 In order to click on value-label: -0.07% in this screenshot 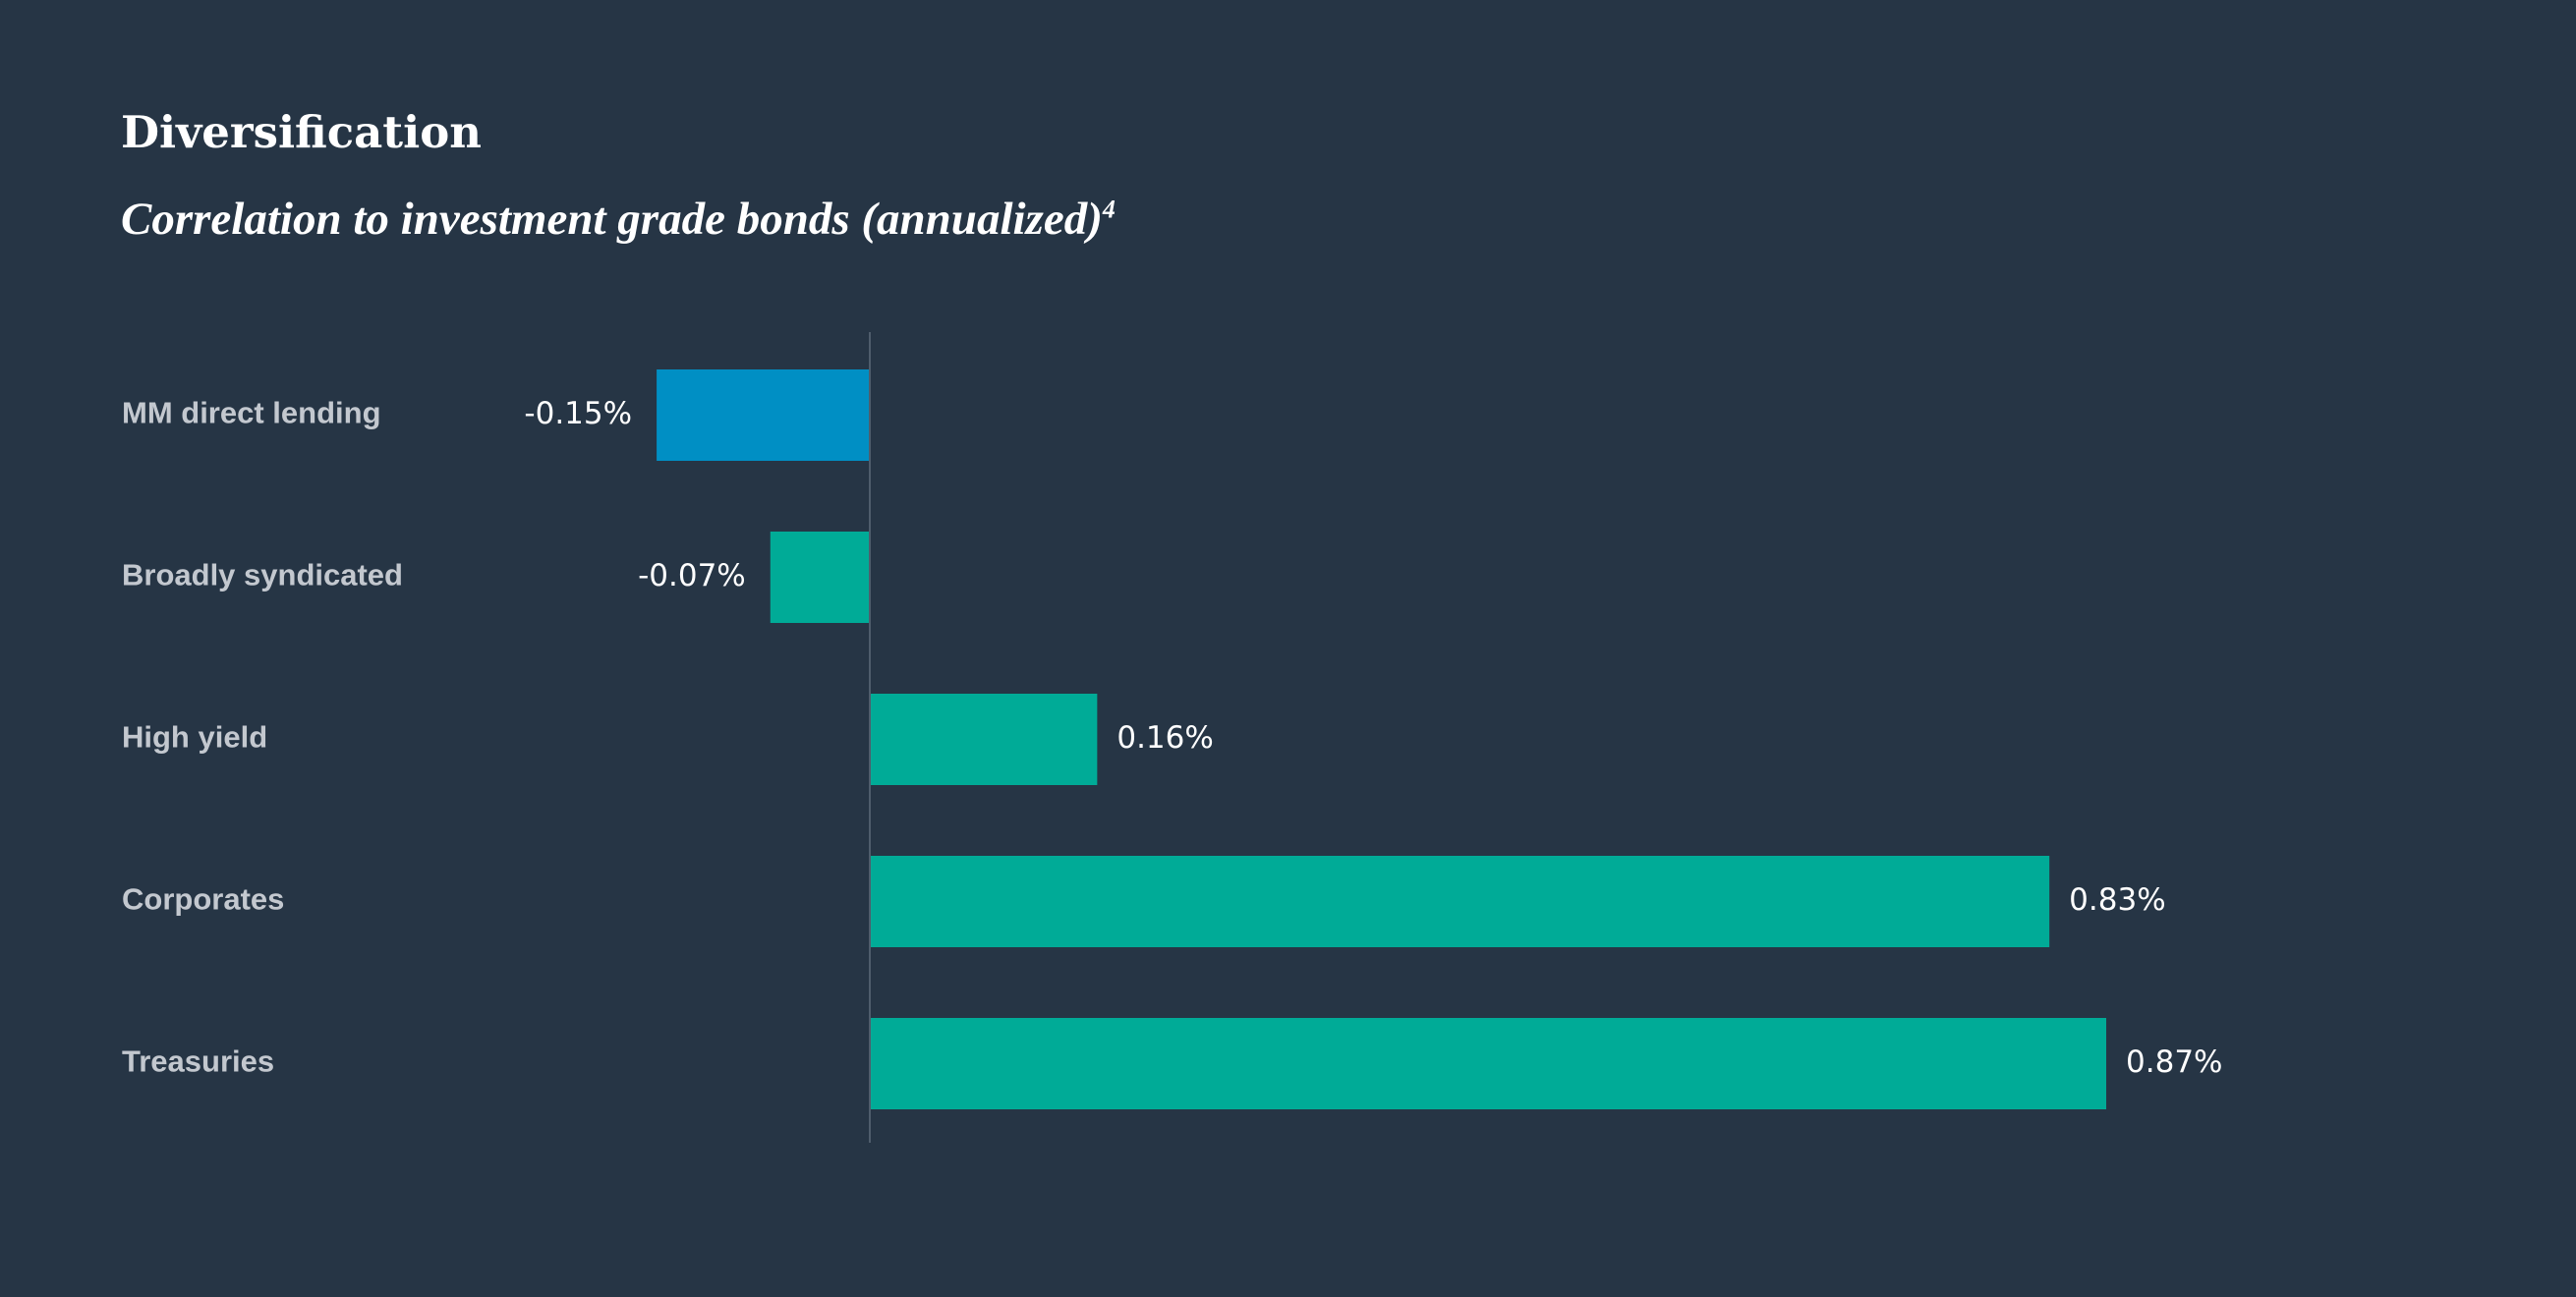, I will do `click(692, 575)`.